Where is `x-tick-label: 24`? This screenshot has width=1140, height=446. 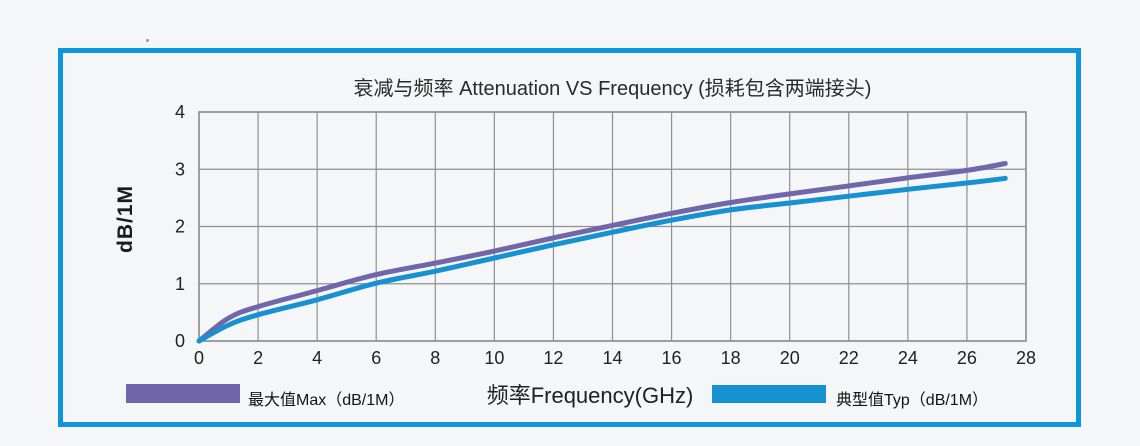
x-tick-label: 24 is located at coordinates (908, 358).